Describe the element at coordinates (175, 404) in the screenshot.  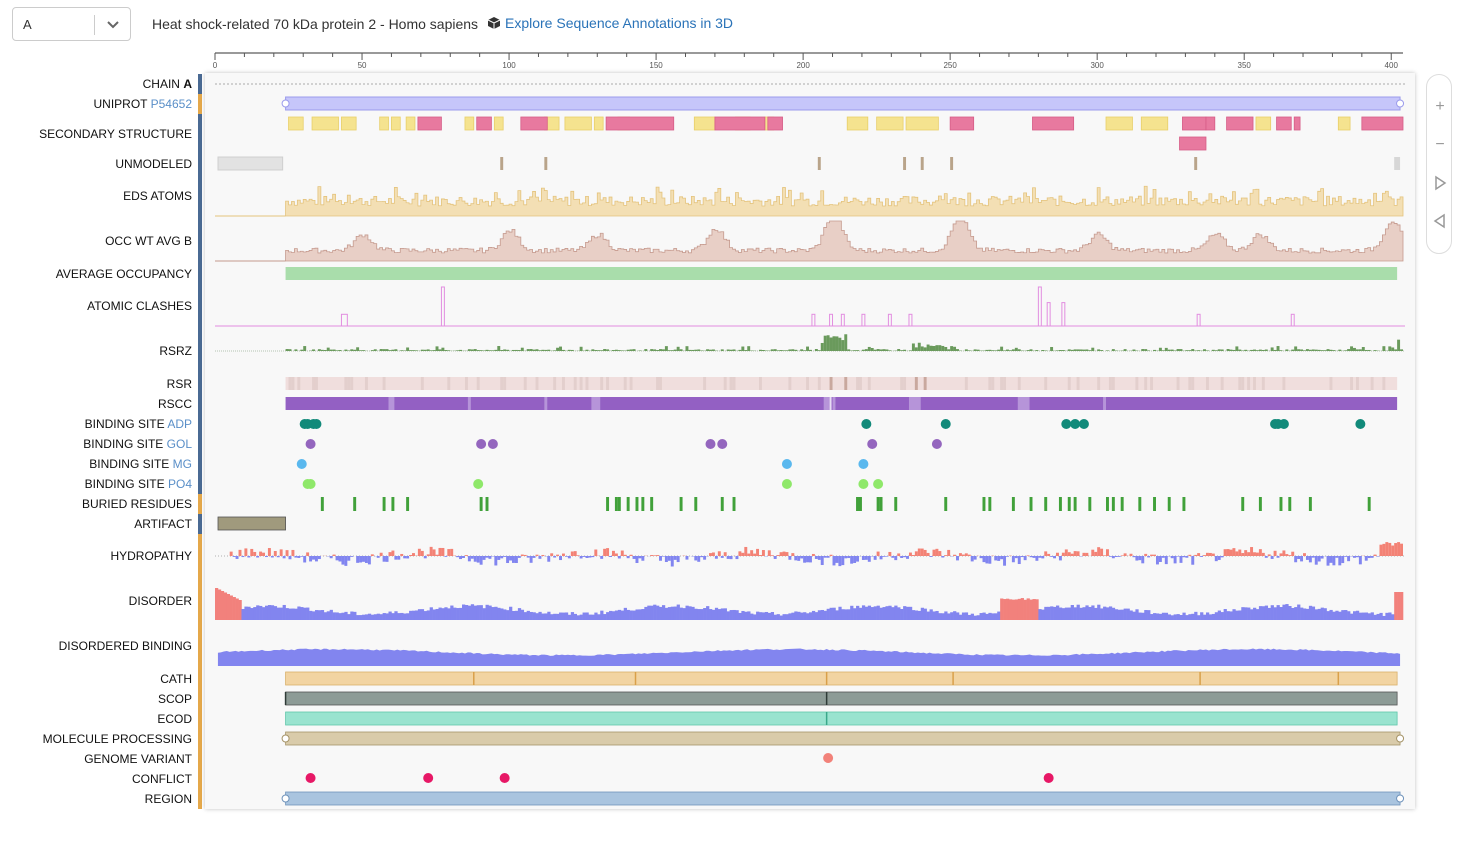
I see `track-label: RSCC` at that location.